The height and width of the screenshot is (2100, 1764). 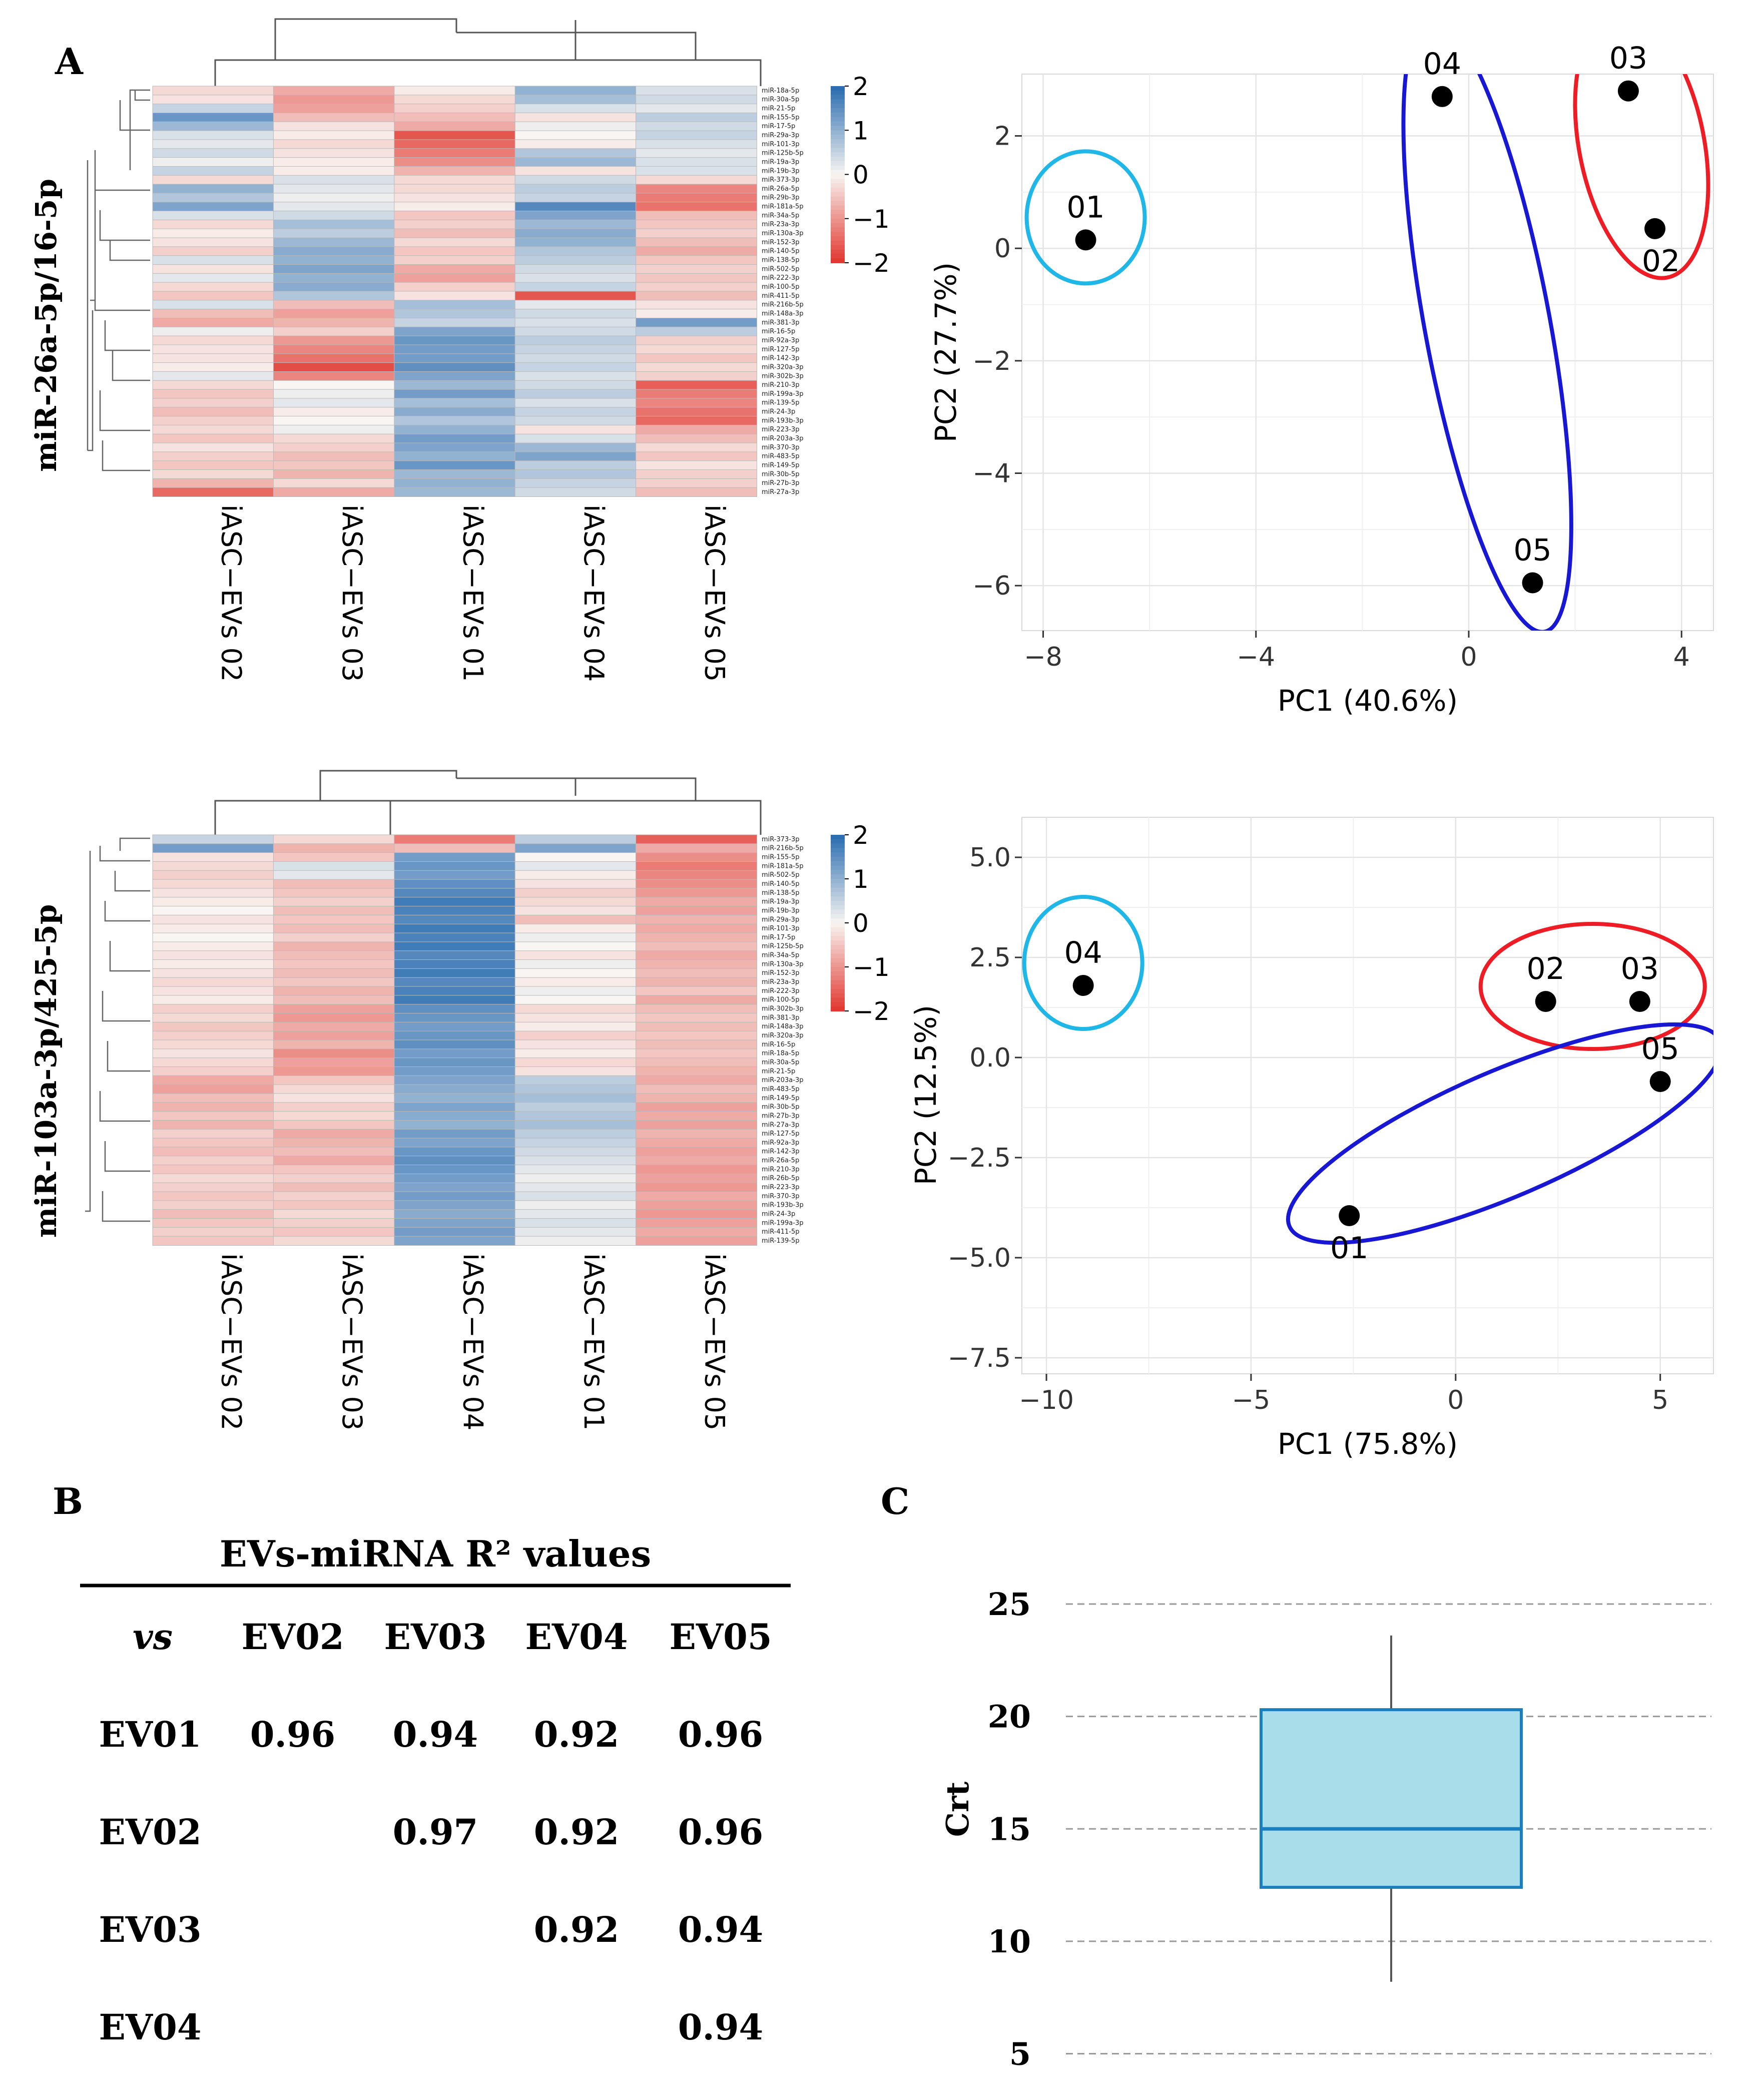 What do you see at coordinates (946, 352) in the screenshot?
I see `pca-top-ylabel: PC2 (27.7%)` at bounding box center [946, 352].